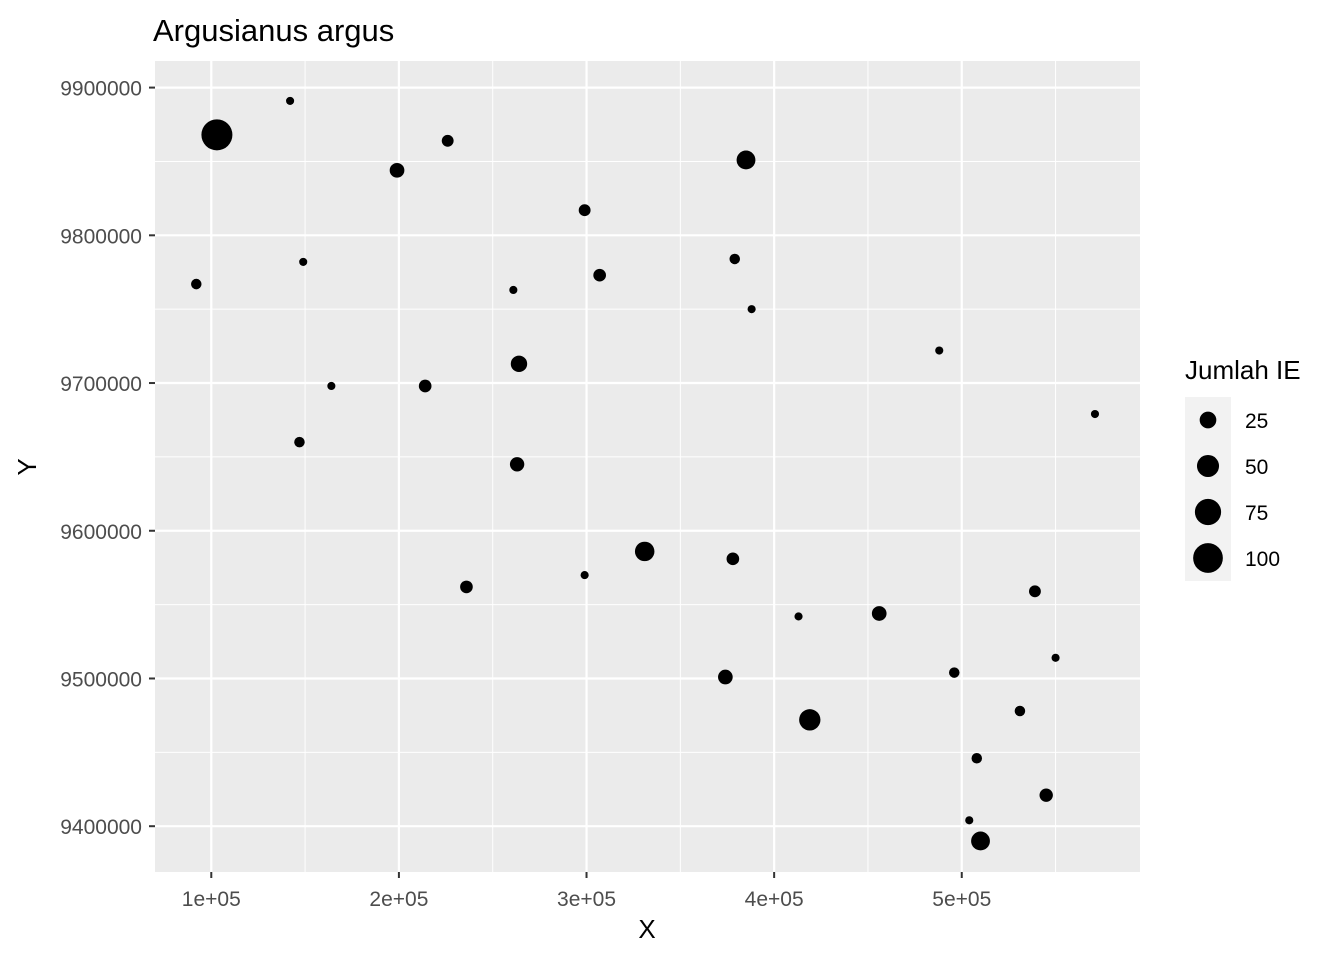 This screenshot has width=1344, height=960. I want to click on x-axis-title: X, so click(646, 929).